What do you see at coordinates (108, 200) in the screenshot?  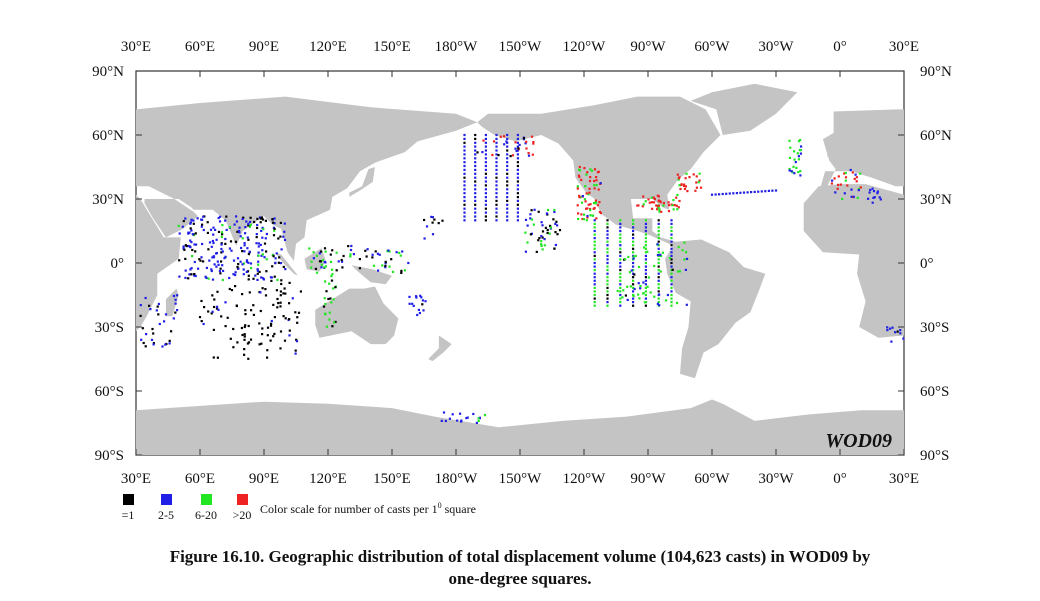 I see `left-lat-label: 30°N` at bounding box center [108, 200].